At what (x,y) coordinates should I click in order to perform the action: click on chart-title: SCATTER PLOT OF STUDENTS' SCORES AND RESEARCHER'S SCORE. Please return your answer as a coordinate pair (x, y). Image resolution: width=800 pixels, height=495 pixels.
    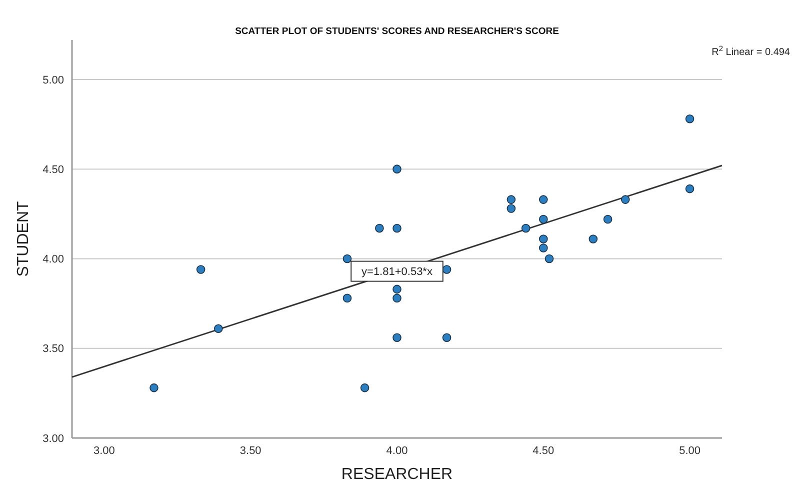
    Looking at the image, I should click on (397, 31).